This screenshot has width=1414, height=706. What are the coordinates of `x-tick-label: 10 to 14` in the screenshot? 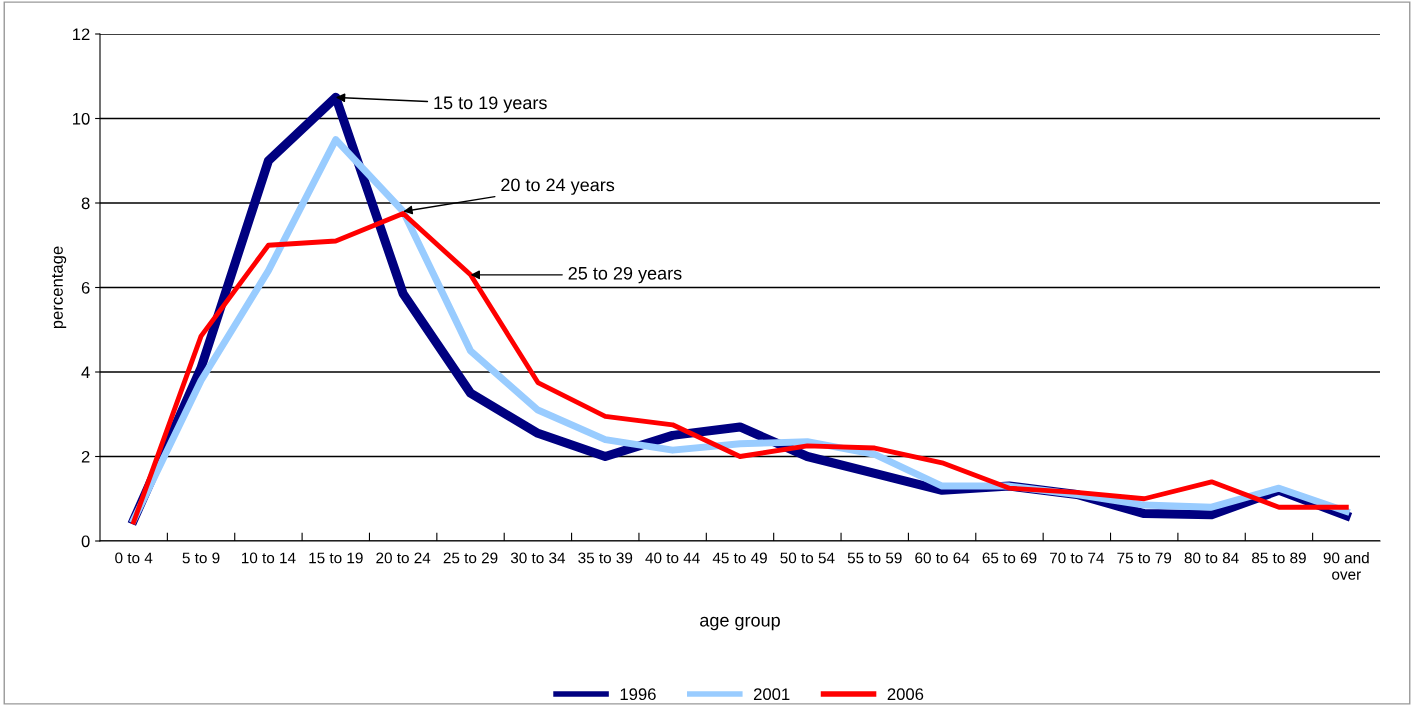 It's located at (268, 558).